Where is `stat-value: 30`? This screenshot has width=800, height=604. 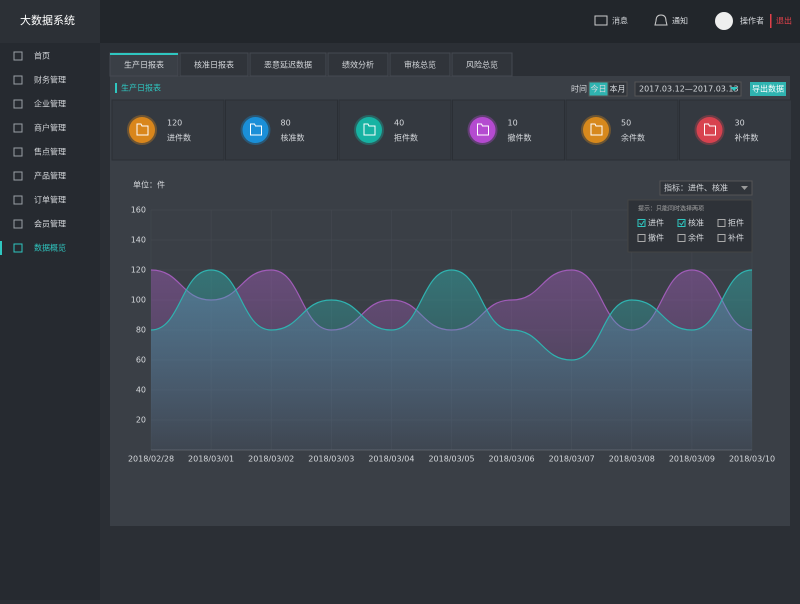
stat-value: 30 is located at coordinates (740, 123).